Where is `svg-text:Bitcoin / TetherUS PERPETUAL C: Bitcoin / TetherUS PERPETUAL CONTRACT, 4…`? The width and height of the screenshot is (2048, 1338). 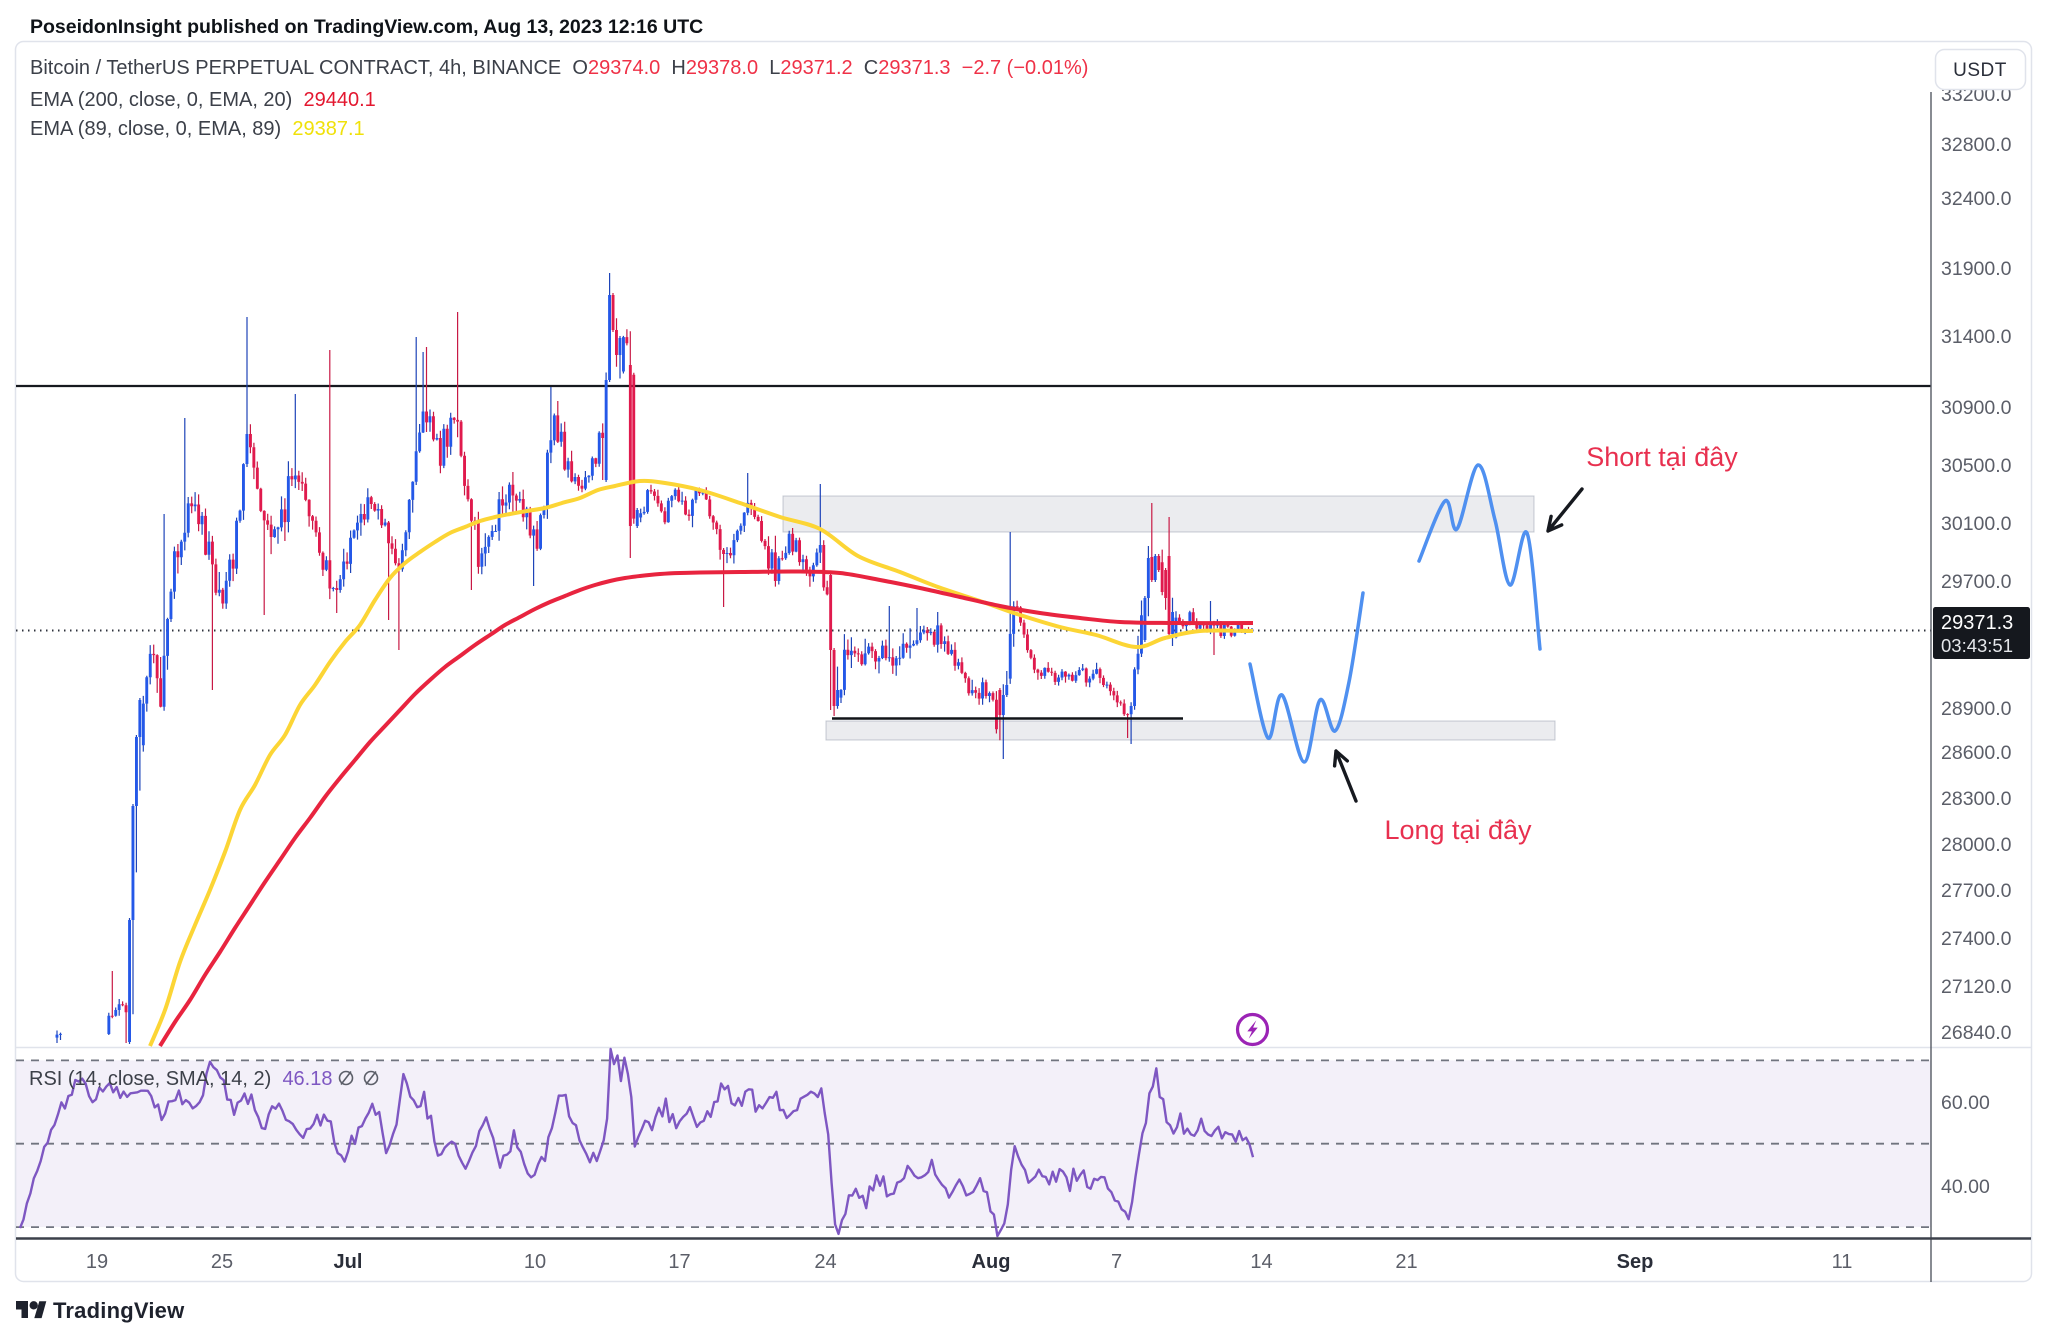 svg-text:Bitcoin / TetherUS PERPETUAL C: Bitcoin / TetherUS PERPETUAL CONTRACT, 4… is located at coordinates (559, 68).